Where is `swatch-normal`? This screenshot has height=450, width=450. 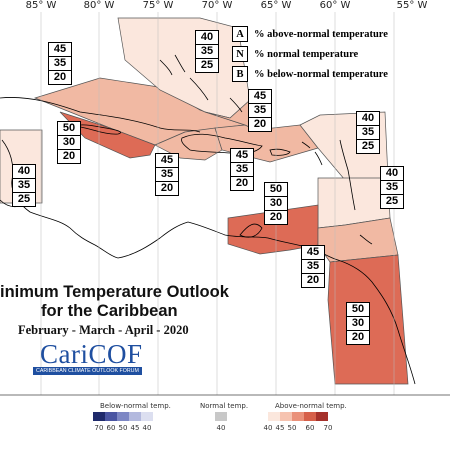
swatch-normal is located at coordinates (221, 416).